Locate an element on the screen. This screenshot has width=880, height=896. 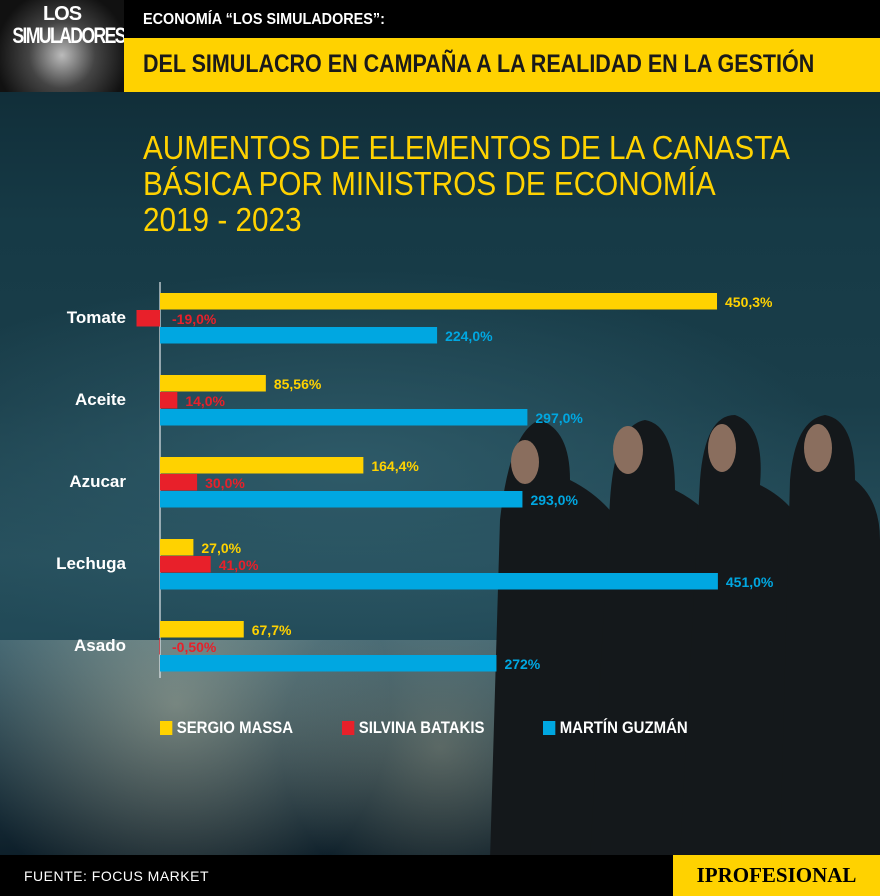
legend-label: SILVINA BATAKIS is located at coordinates (421, 727).